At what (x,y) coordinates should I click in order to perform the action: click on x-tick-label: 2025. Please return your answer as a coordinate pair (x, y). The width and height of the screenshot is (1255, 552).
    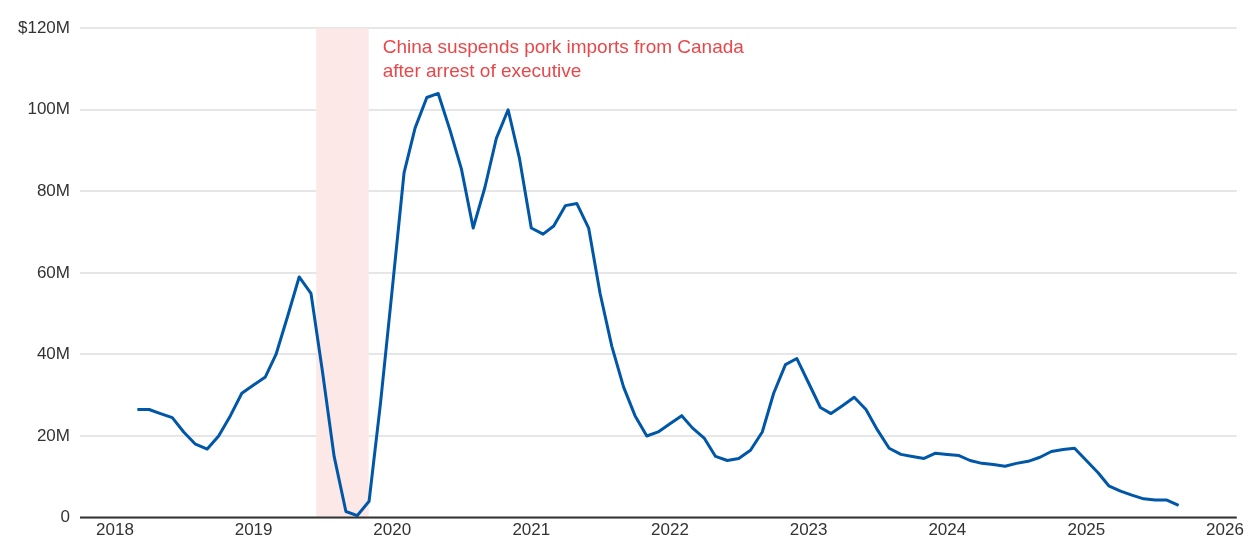
    Looking at the image, I should click on (1086, 530).